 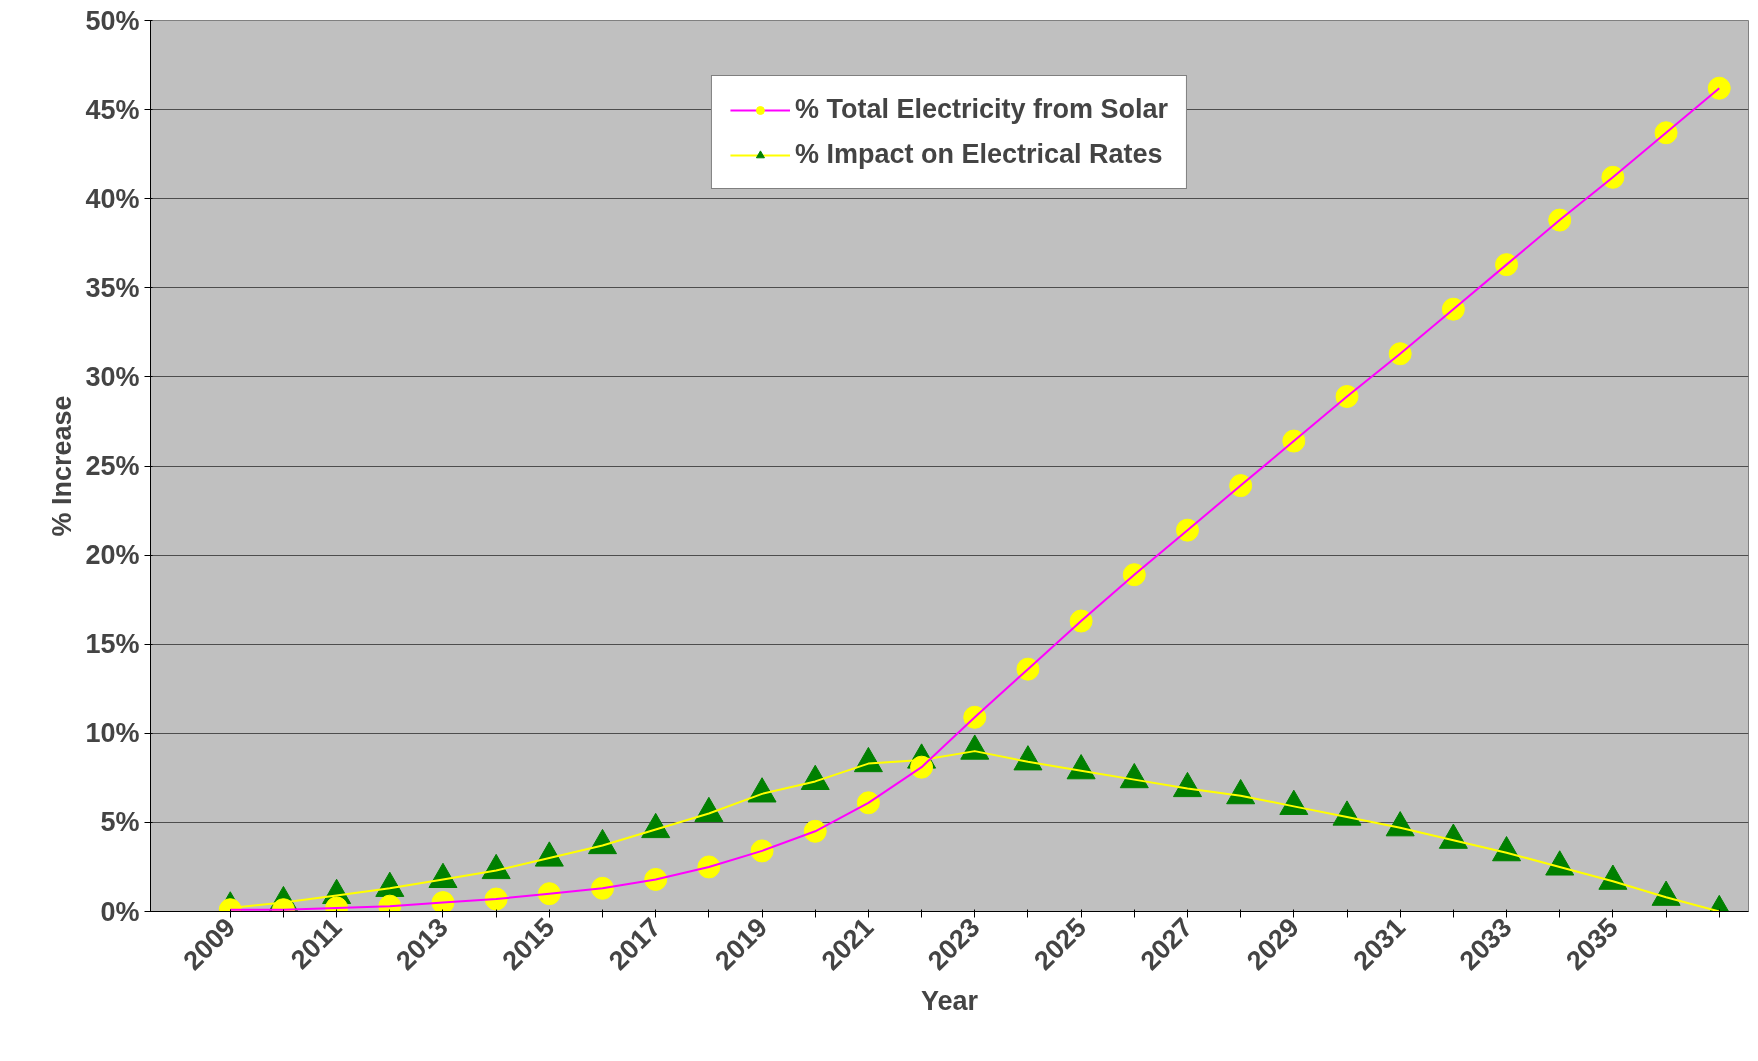 I want to click on y-tick-label: 45%, so click(x=112, y=109).